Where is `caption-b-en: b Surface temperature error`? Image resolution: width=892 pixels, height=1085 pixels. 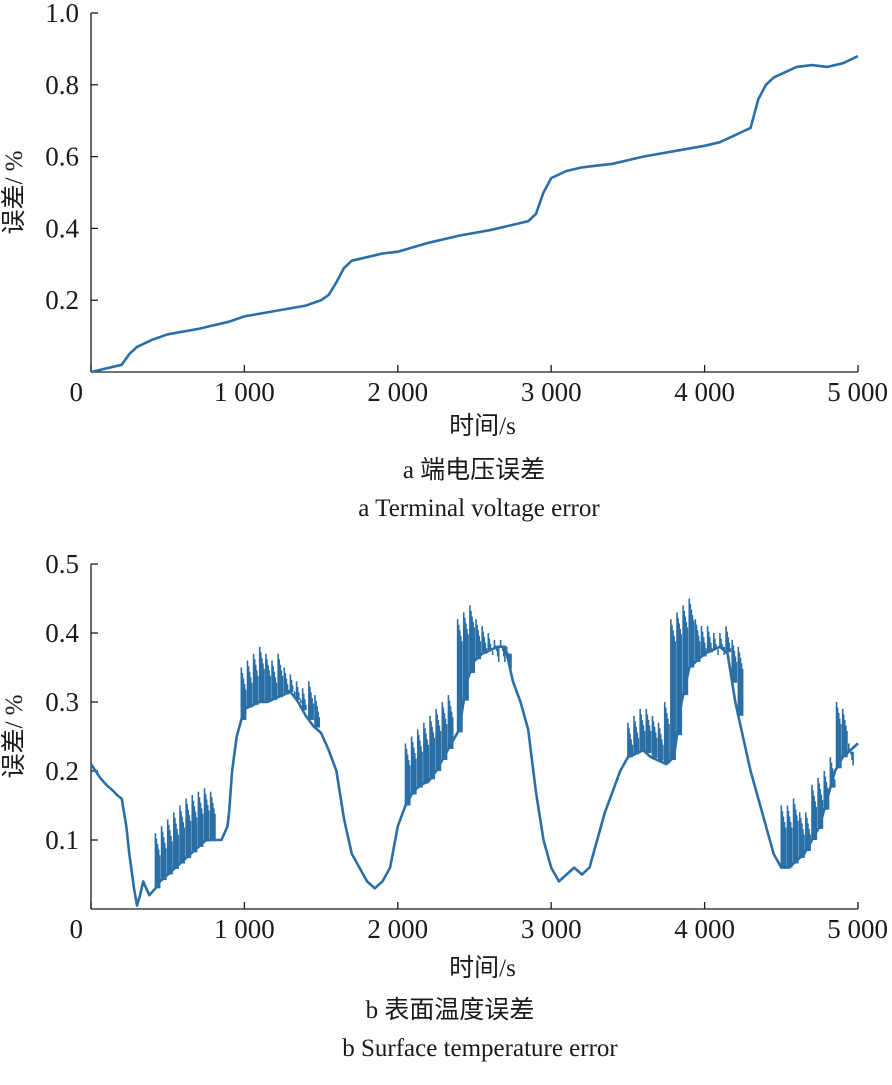 caption-b-en: b Surface temperature error is located at coordinates (480, 1048).